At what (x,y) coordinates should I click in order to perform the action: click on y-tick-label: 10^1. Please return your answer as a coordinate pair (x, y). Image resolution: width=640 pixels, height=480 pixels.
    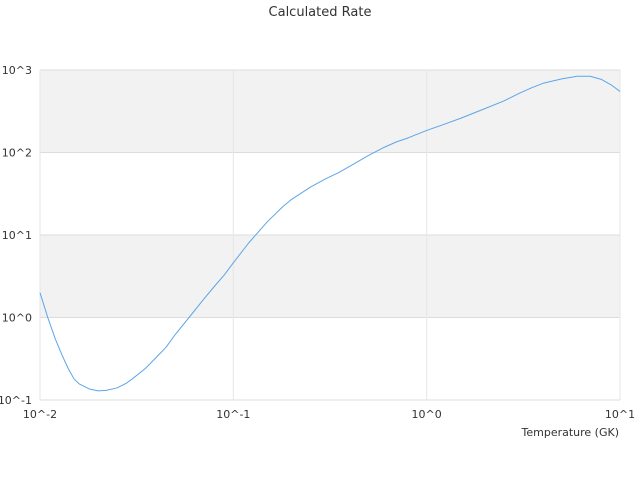
    Looking at the image, I should click on (17, 235).